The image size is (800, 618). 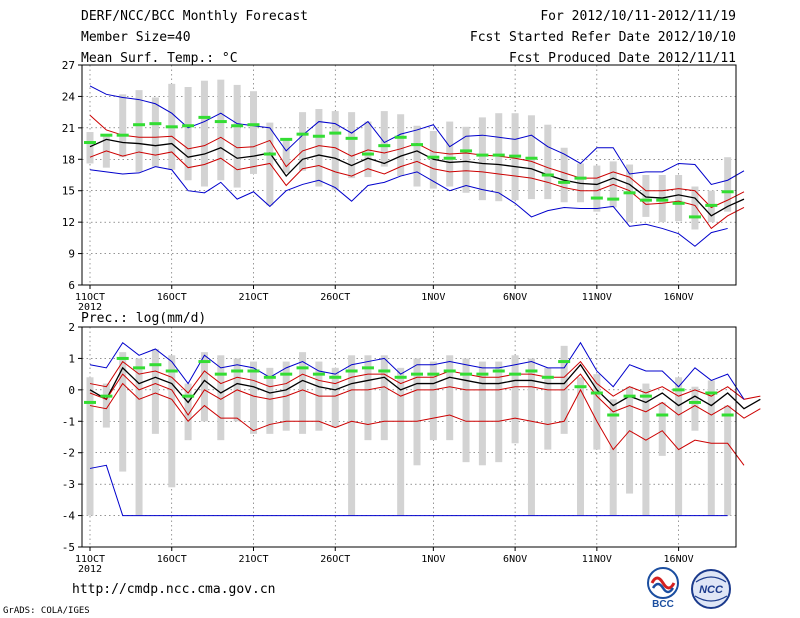 What do you see at coordinates (172, 559) in the screenshot?
I see `x-tick-label: 16OCT` at bounding box center [172, 559].